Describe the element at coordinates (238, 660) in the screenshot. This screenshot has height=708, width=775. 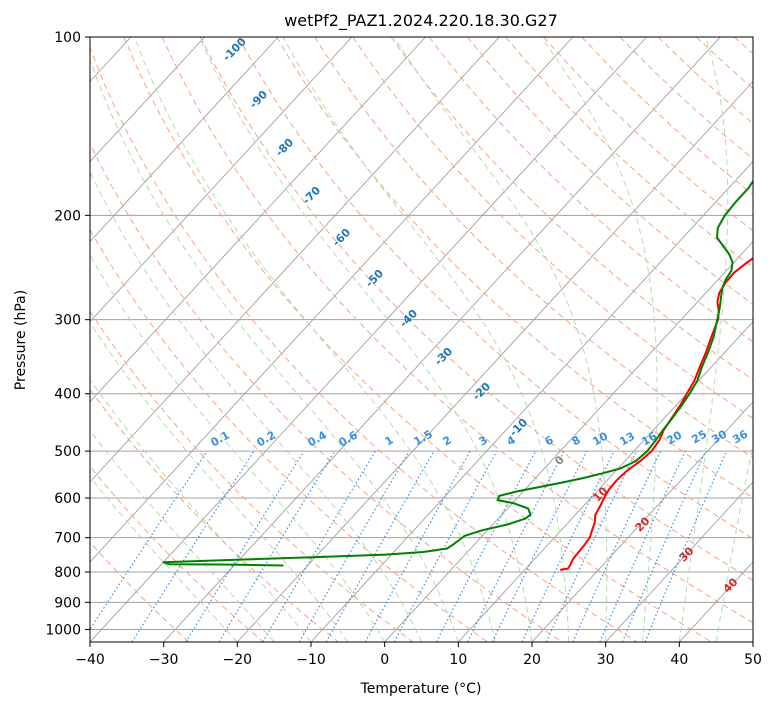
I see `x-tick-label: −20` at that location.